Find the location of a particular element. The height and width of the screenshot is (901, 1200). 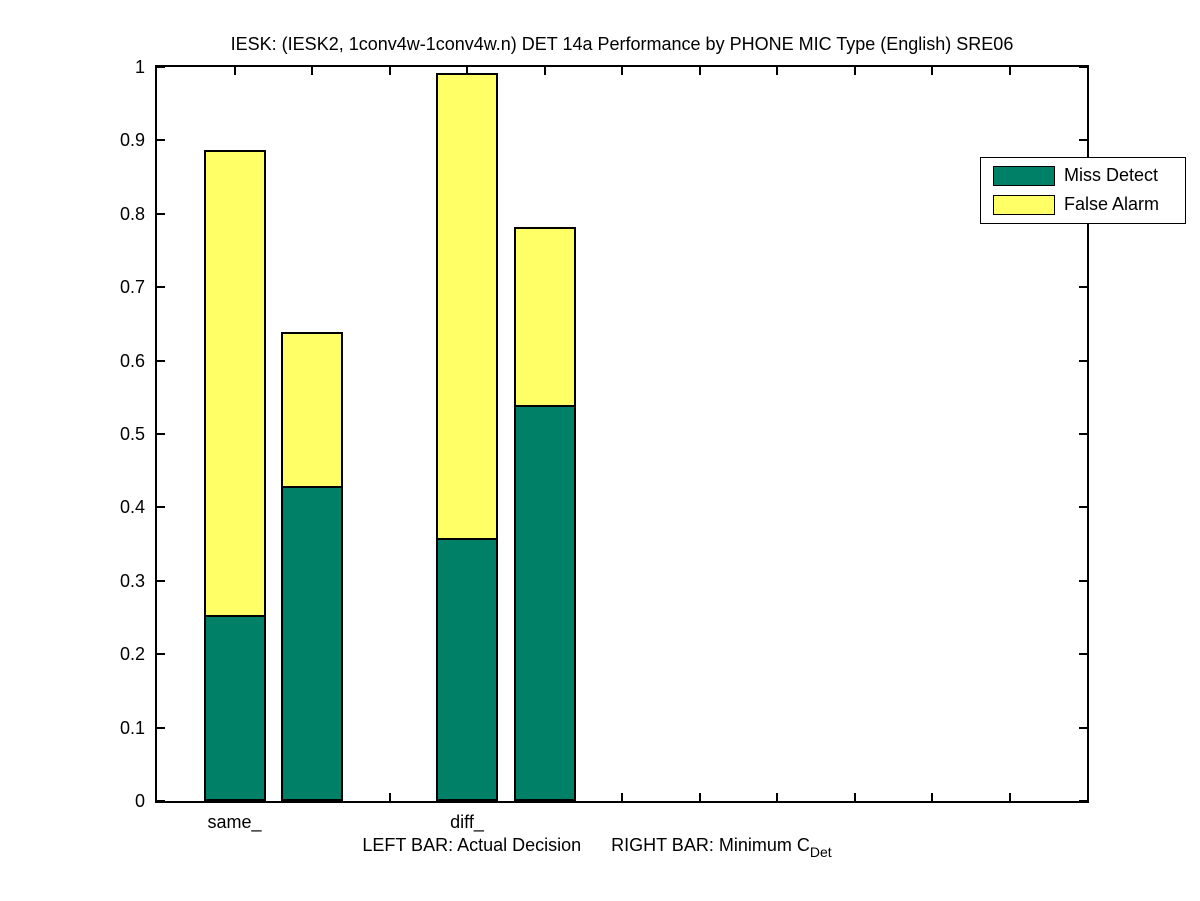

y-tick-label-0: 0 is located at coordinates (139, 801).